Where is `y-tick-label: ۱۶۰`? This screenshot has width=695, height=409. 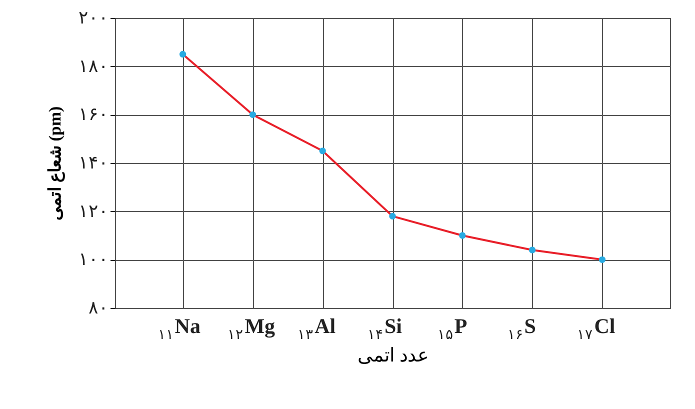
y-tick-label: ۱۶۰ is located at coordinates (93, 114).